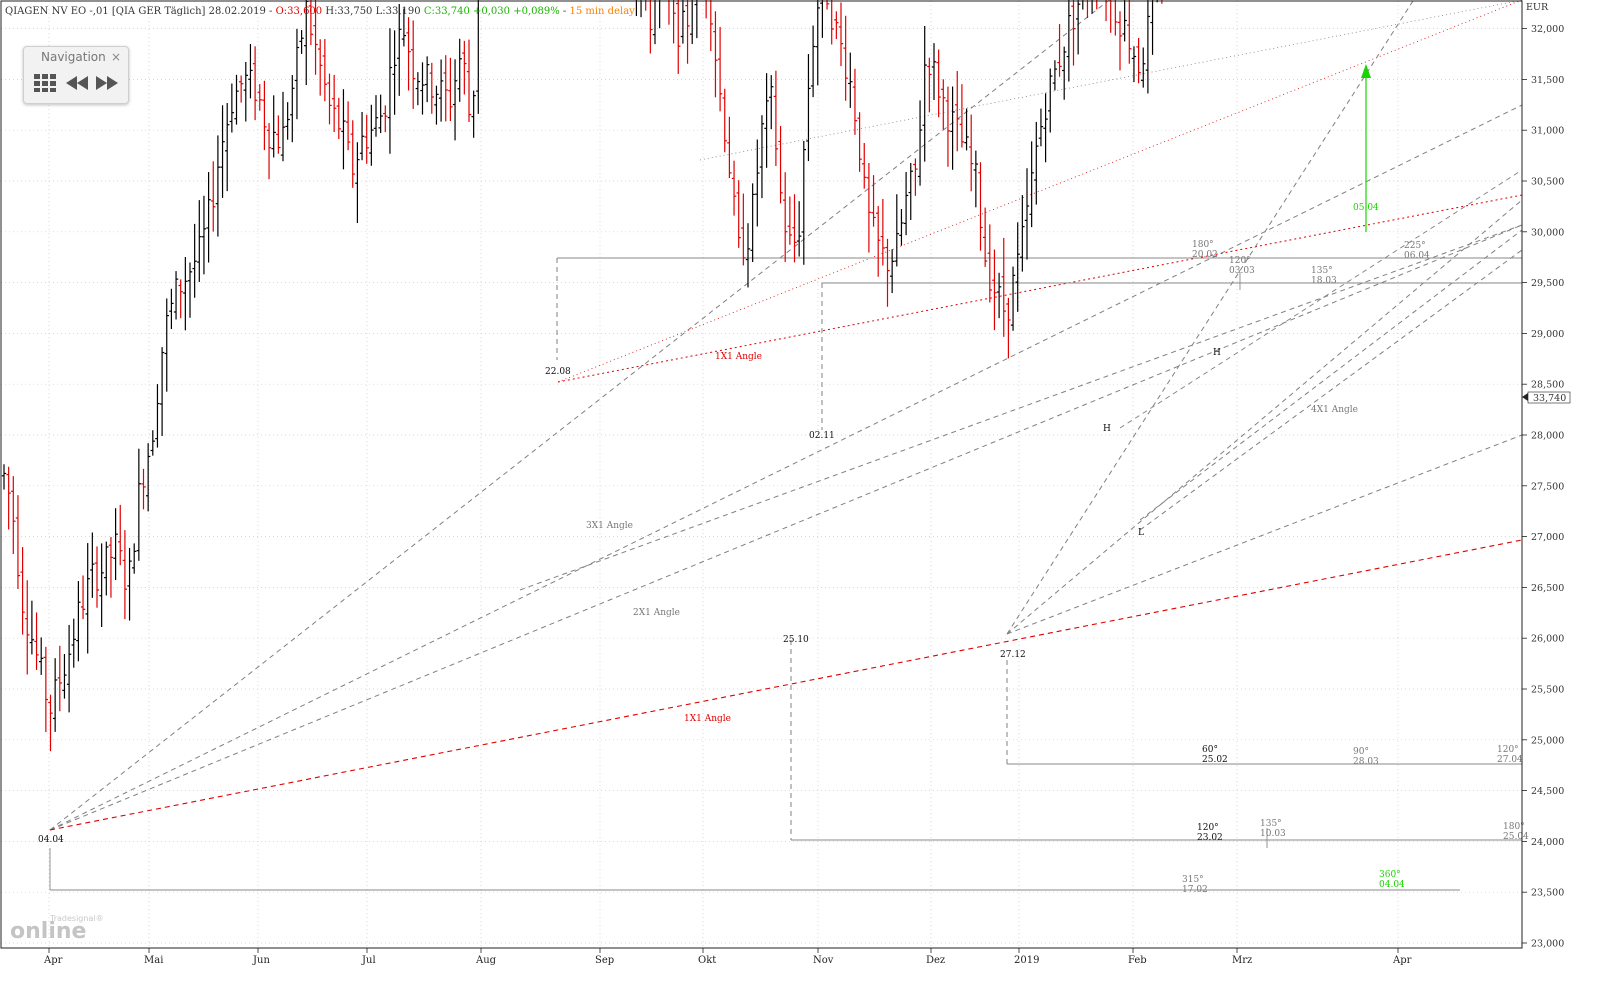  I want to click on x-tick-label: Aug, so click(486, 960).